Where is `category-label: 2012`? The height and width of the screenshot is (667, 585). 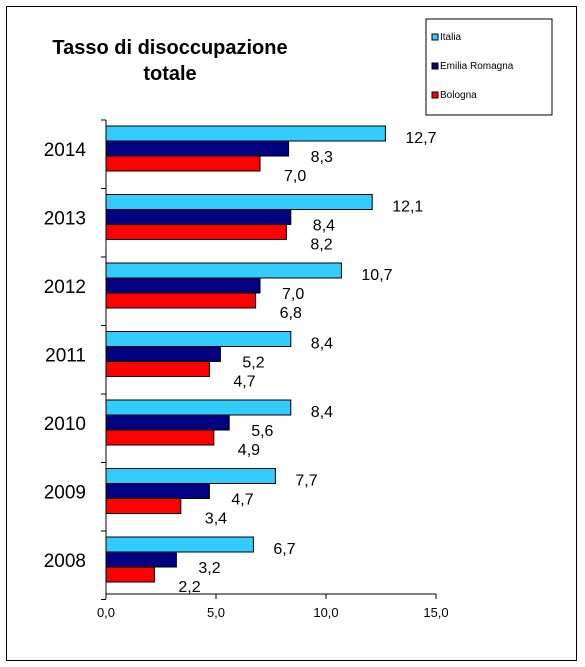 category-label: 2012 is located at coordinates (65, 287).